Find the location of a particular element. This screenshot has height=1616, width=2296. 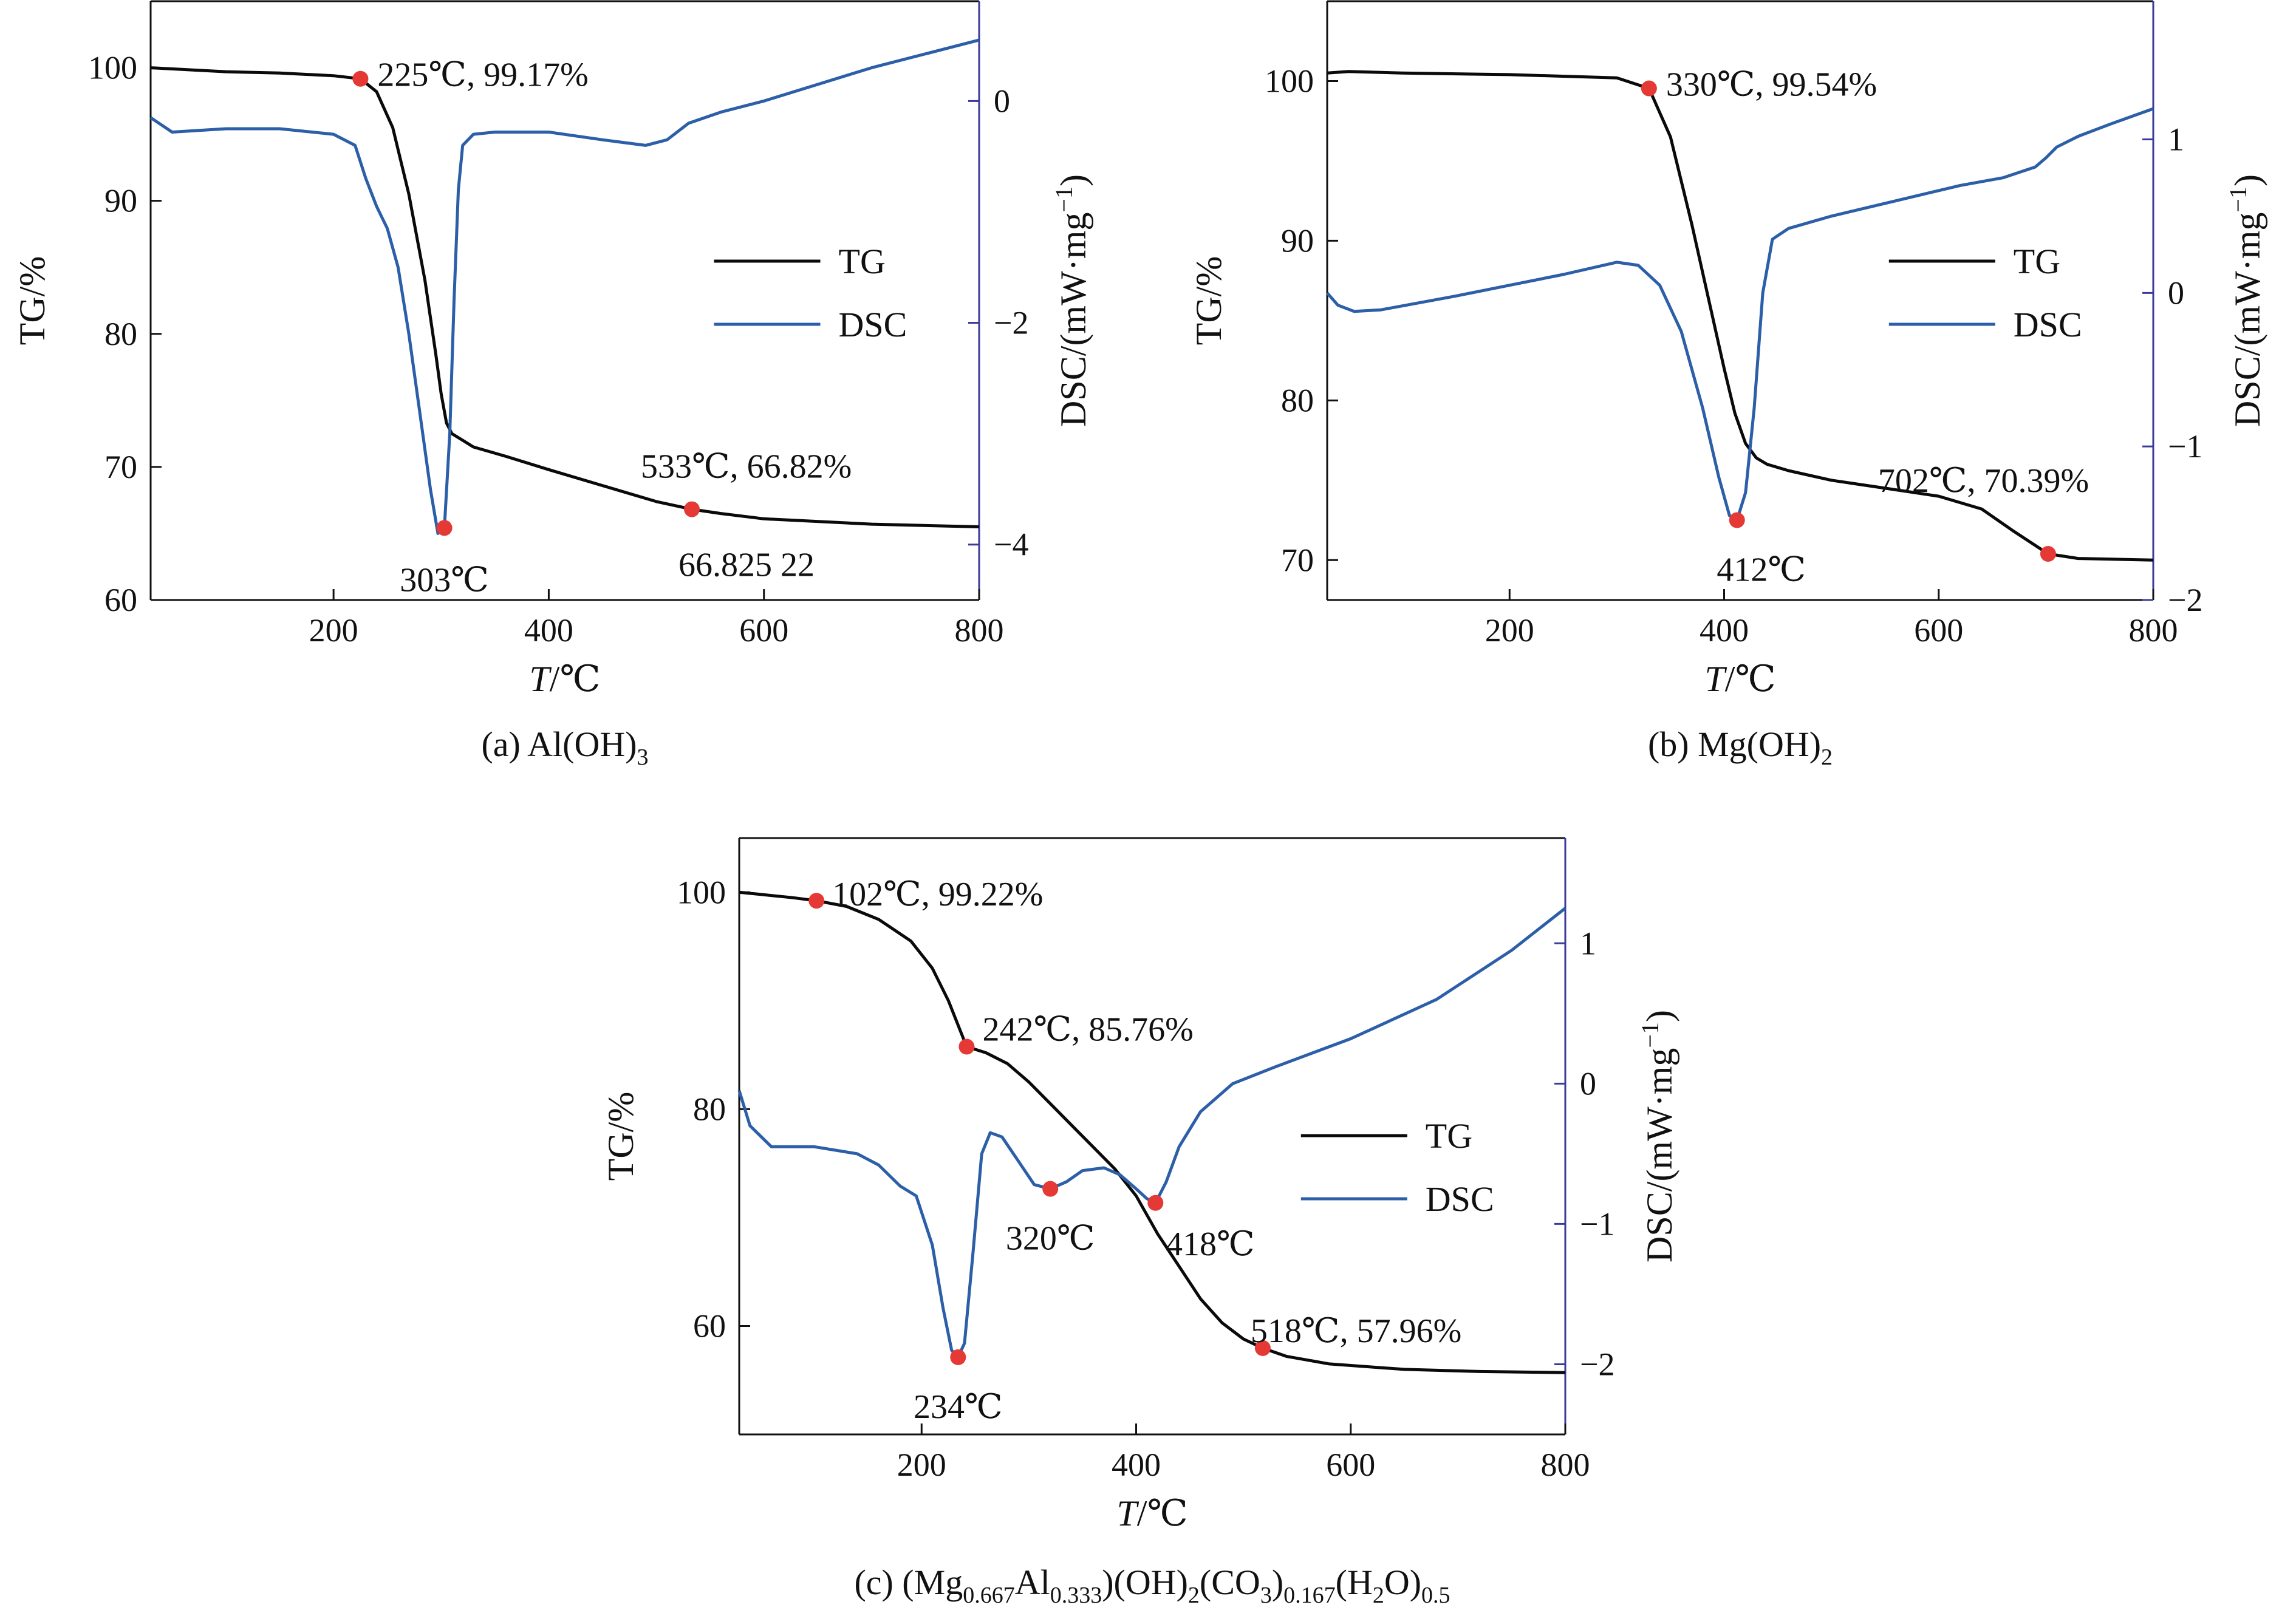

annotation-label: 412℃ is located at coordinates (1761, 570).